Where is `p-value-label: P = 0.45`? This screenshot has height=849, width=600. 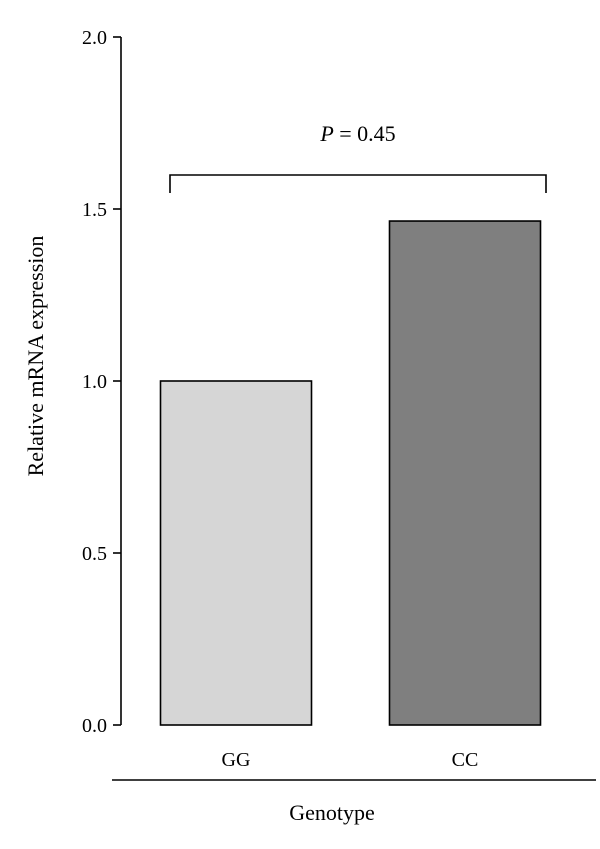 p-value-label: P = 0.45 is located at coordinates (357, 133).